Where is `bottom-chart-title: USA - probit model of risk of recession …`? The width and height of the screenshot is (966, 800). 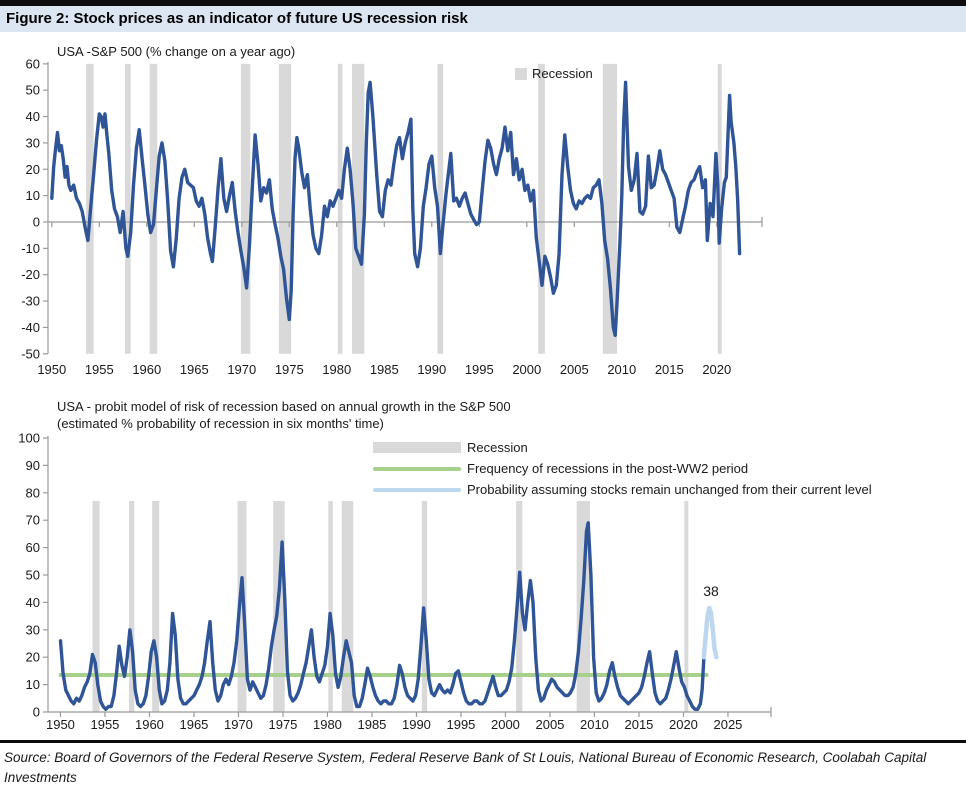 bottom-chart-title: USA - probit model of risk of recession … is located at coordinates (284, 406).